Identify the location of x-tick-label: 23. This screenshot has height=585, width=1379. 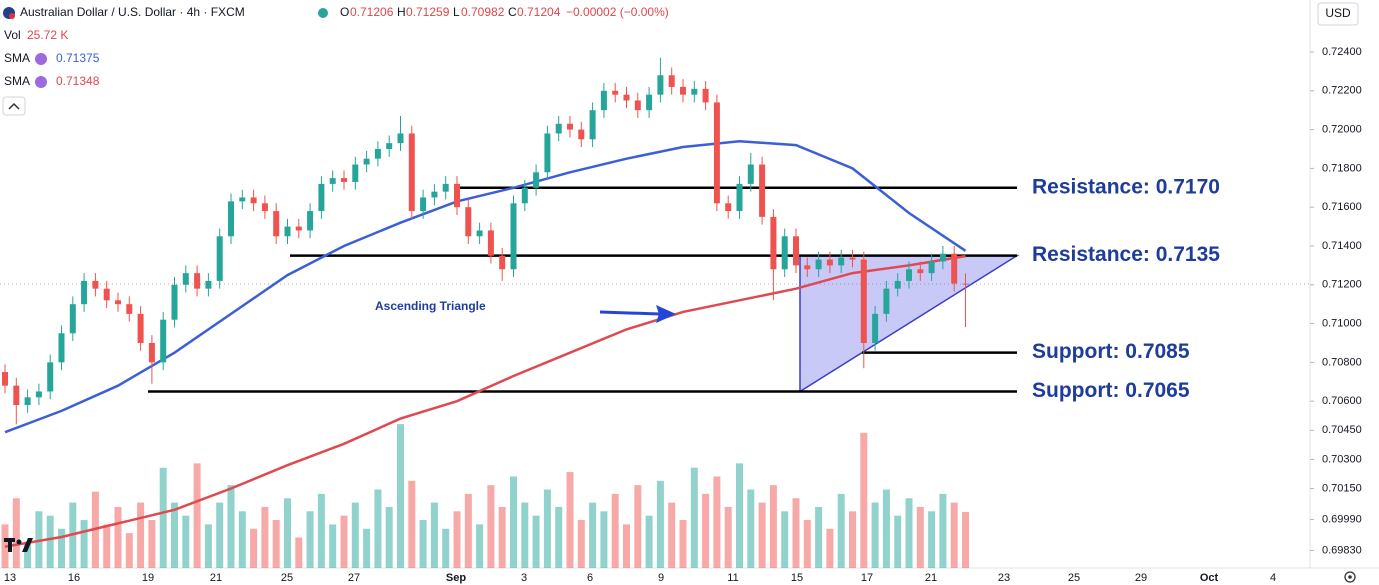
(1004, 578).